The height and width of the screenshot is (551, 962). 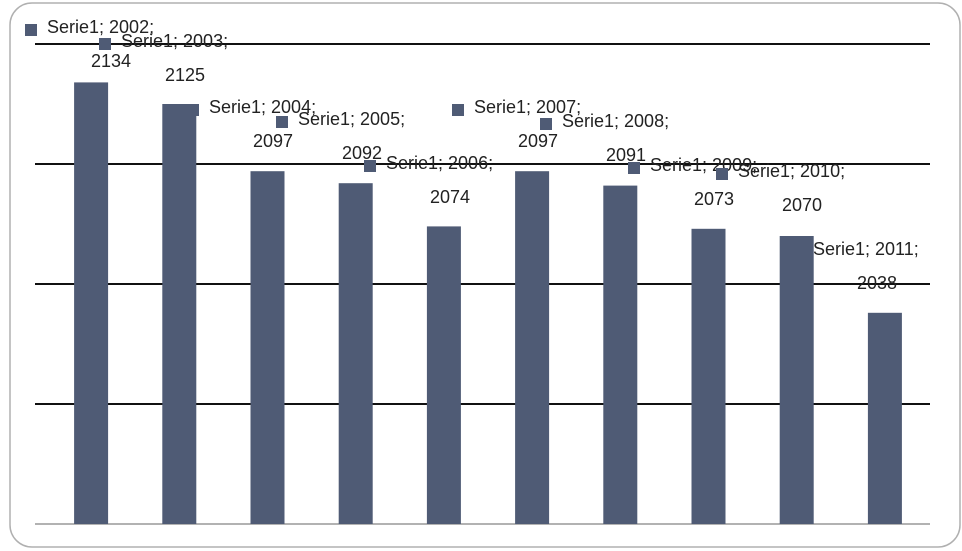 What do you see at coordinates (791, 171) in the screenshot?
I see `data-label-line: Serie1; 2010;` at bounding box center [791, 171].